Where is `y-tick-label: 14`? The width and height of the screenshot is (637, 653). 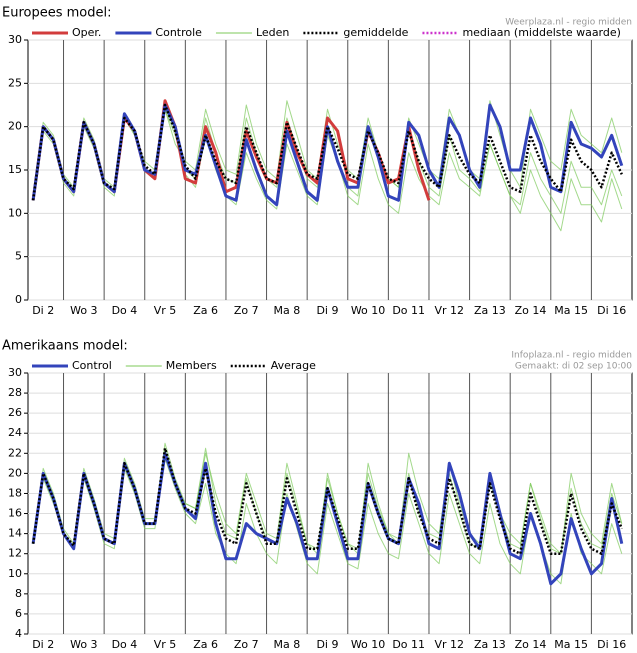
y-tick-label: 14 is located at coordinates (15, 533).